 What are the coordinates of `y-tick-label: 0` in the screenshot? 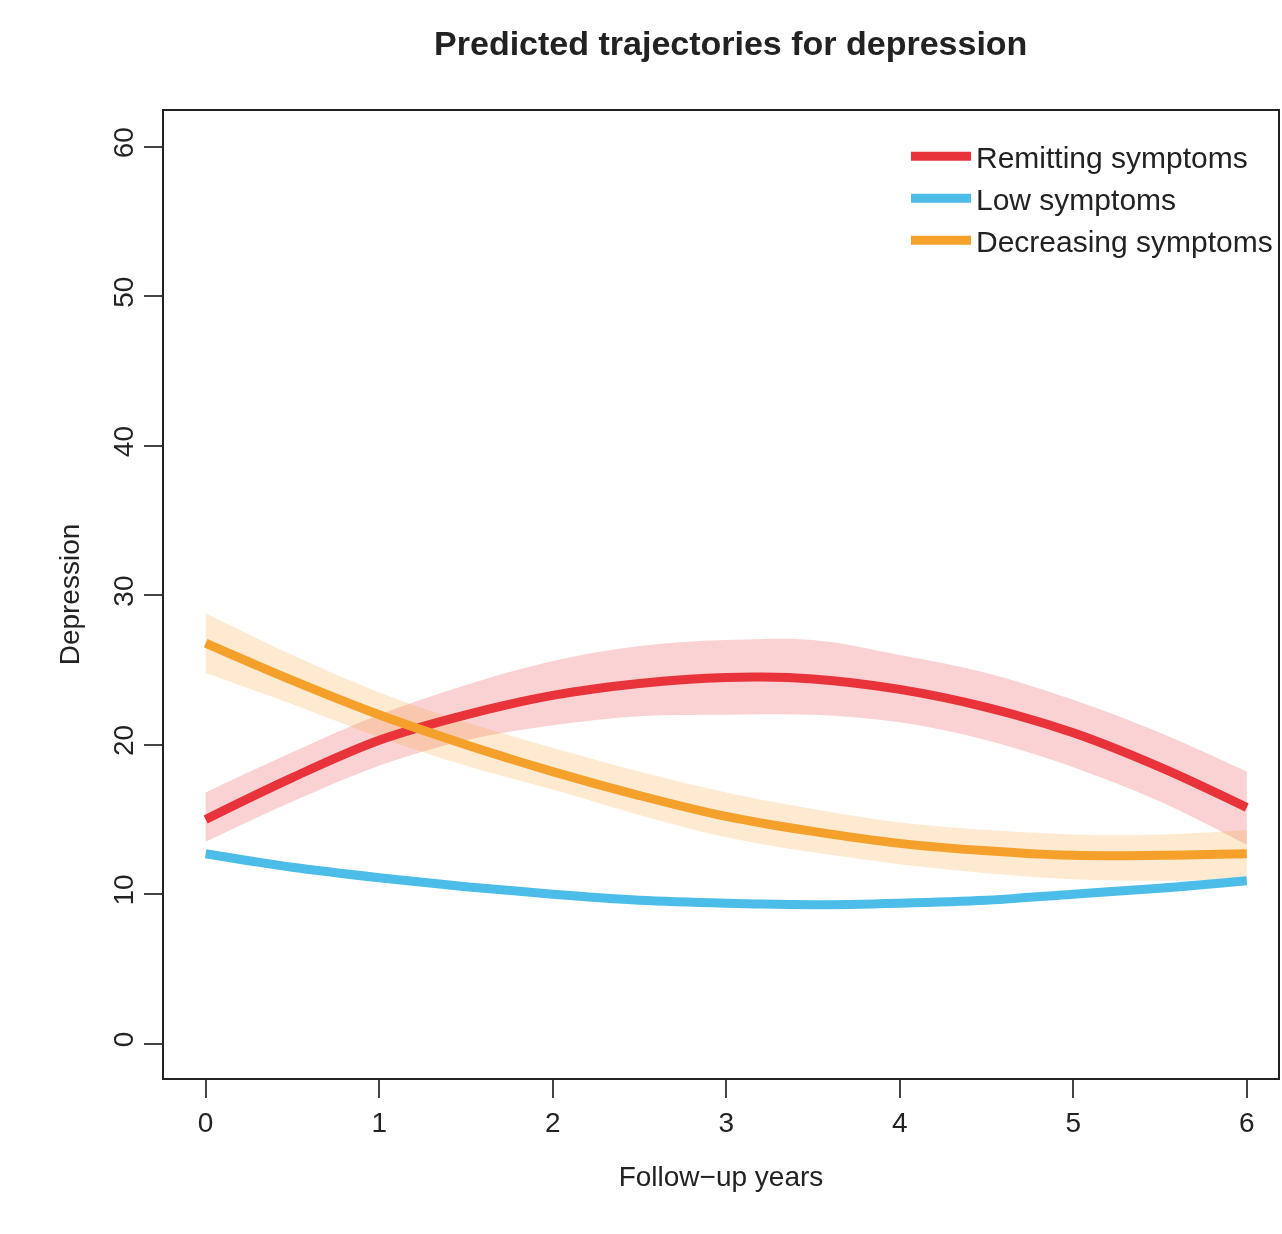 It's located at (123, 1039).